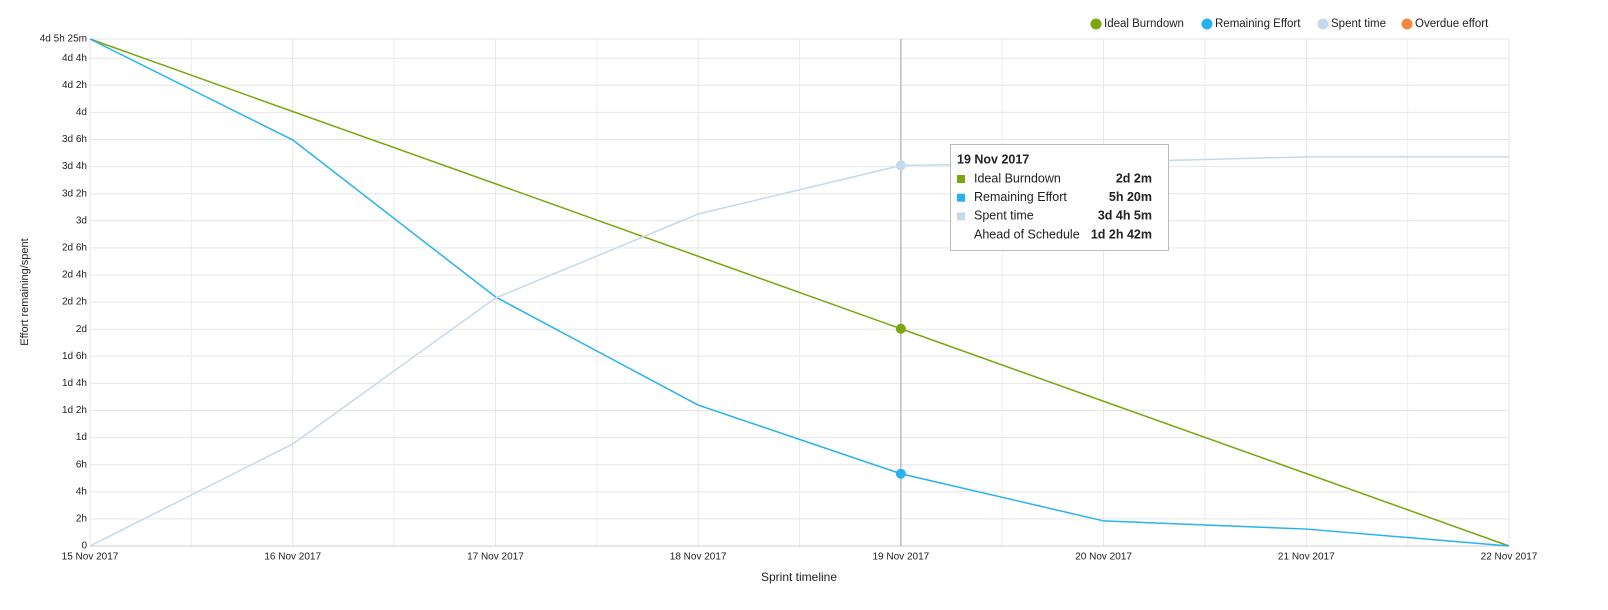  I want to click on tooltip-value: 3d 4h 5m, so click(1125, 216).